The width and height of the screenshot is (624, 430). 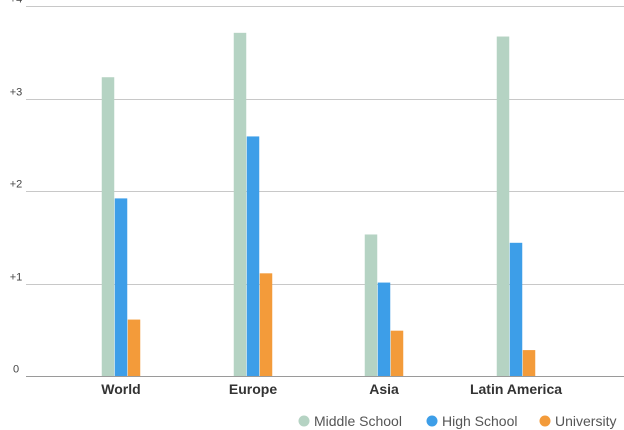 I want to click on x-category-label: Asia, so click(x=384, y=389).